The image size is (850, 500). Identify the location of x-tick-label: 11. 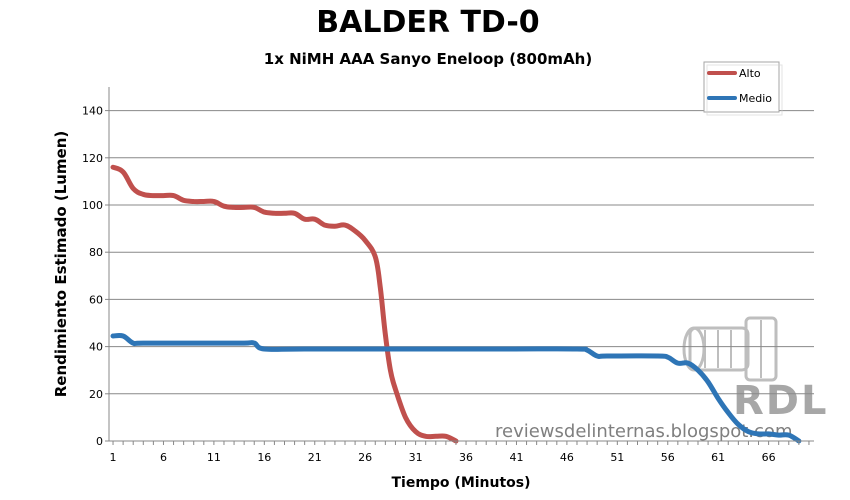
(214, 457).